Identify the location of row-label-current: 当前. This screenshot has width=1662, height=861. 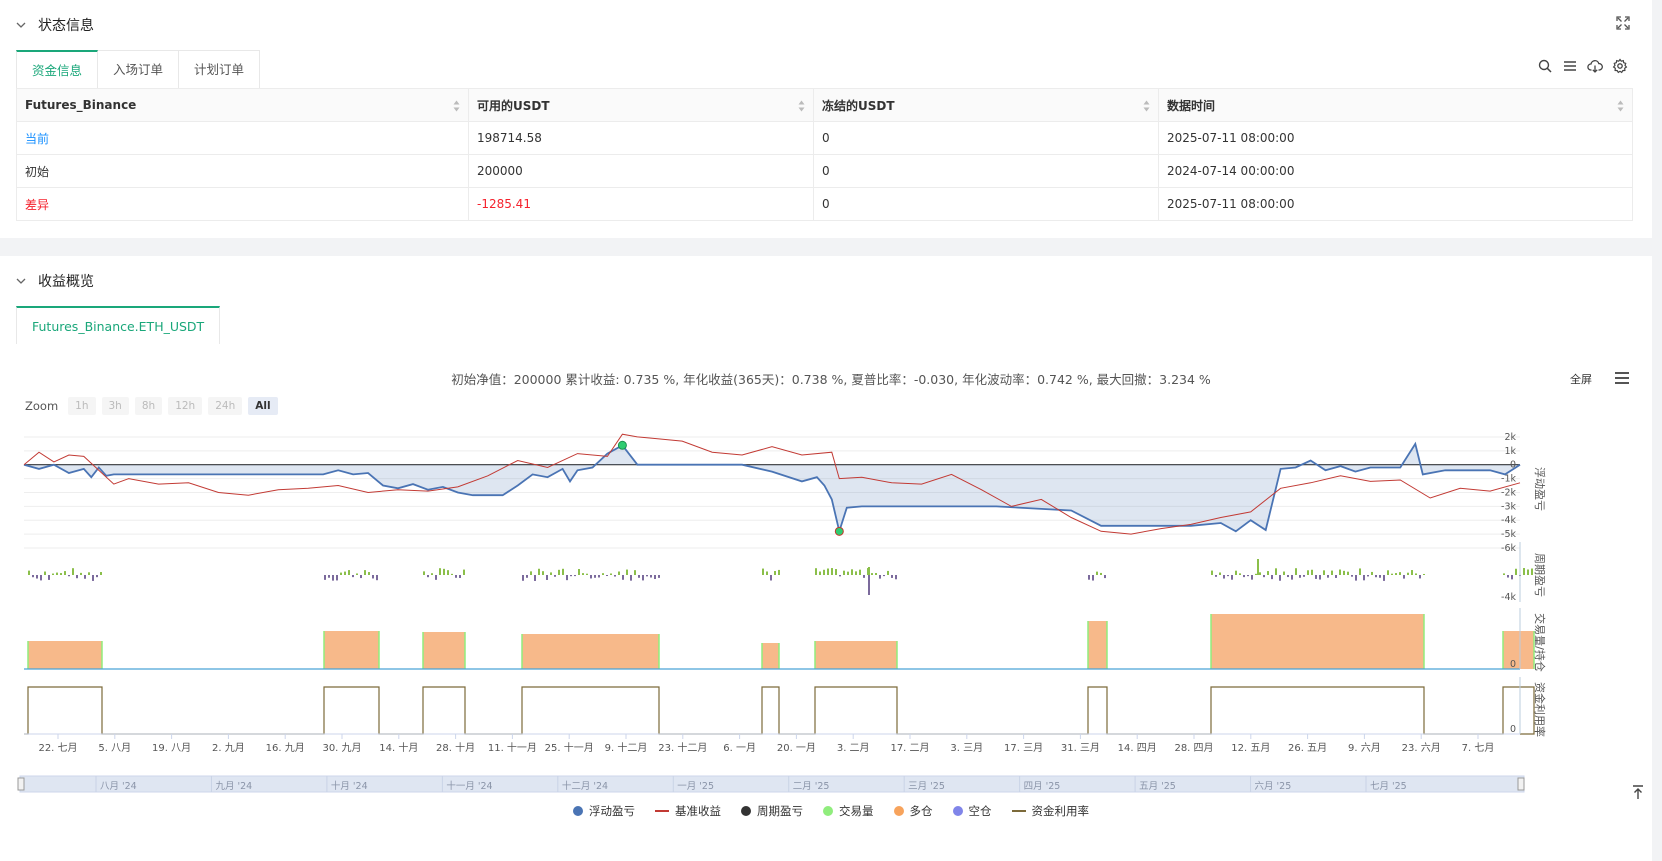
(242, 138).